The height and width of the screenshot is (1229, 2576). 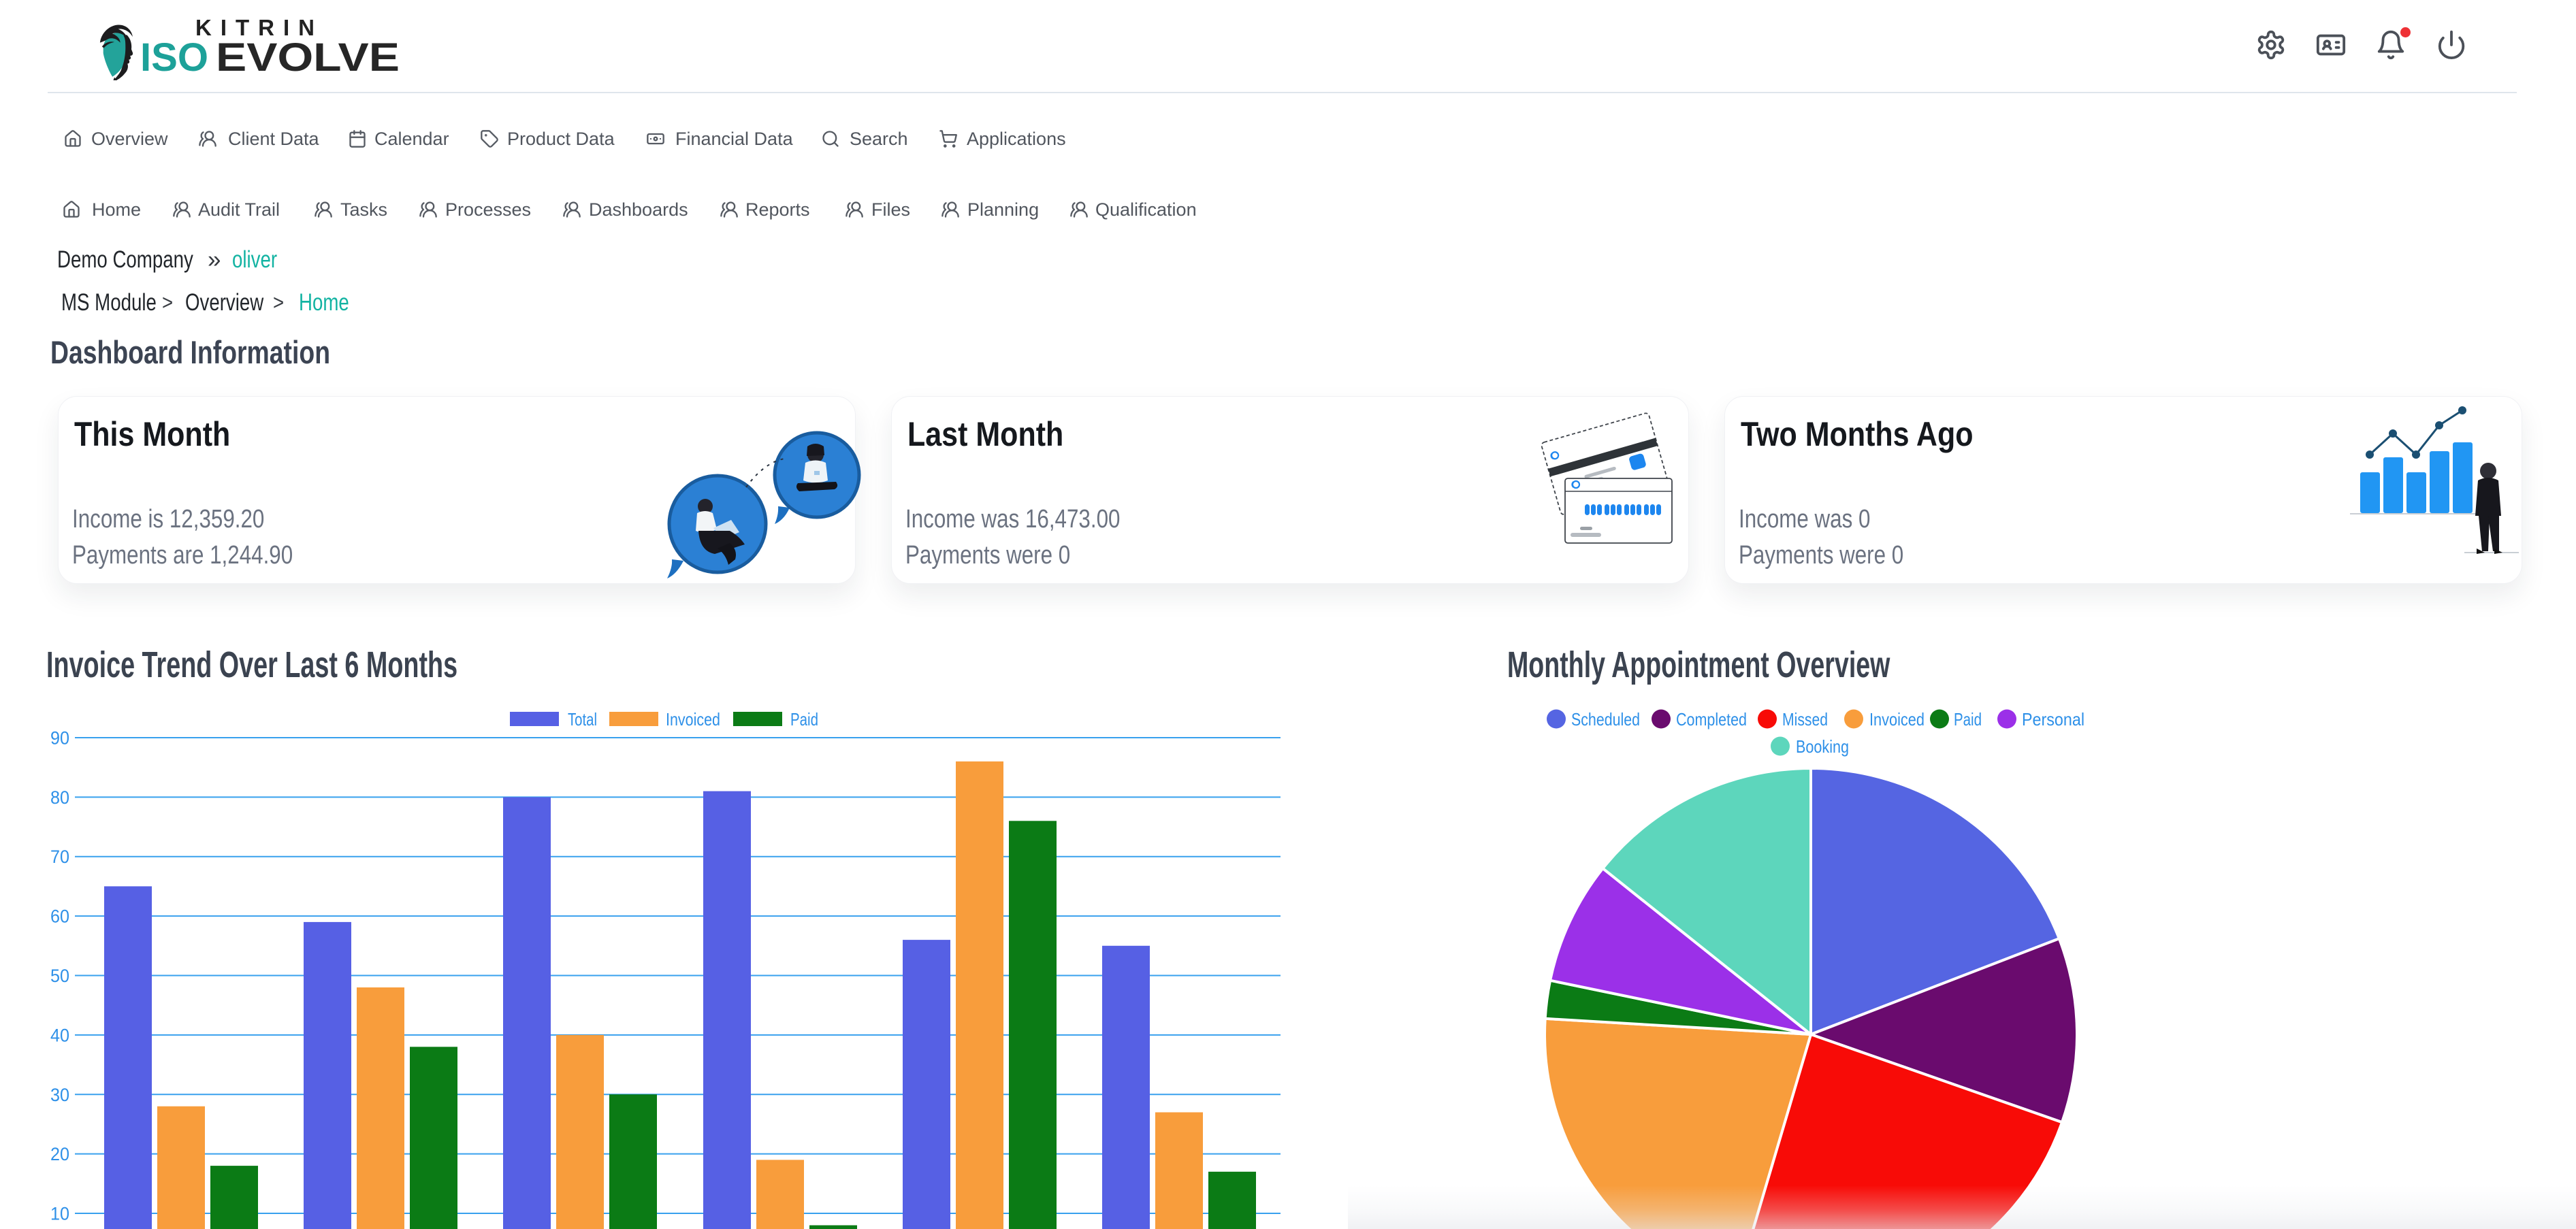 I want to click on svg-text: Booking, so click(x=1823, y=746).